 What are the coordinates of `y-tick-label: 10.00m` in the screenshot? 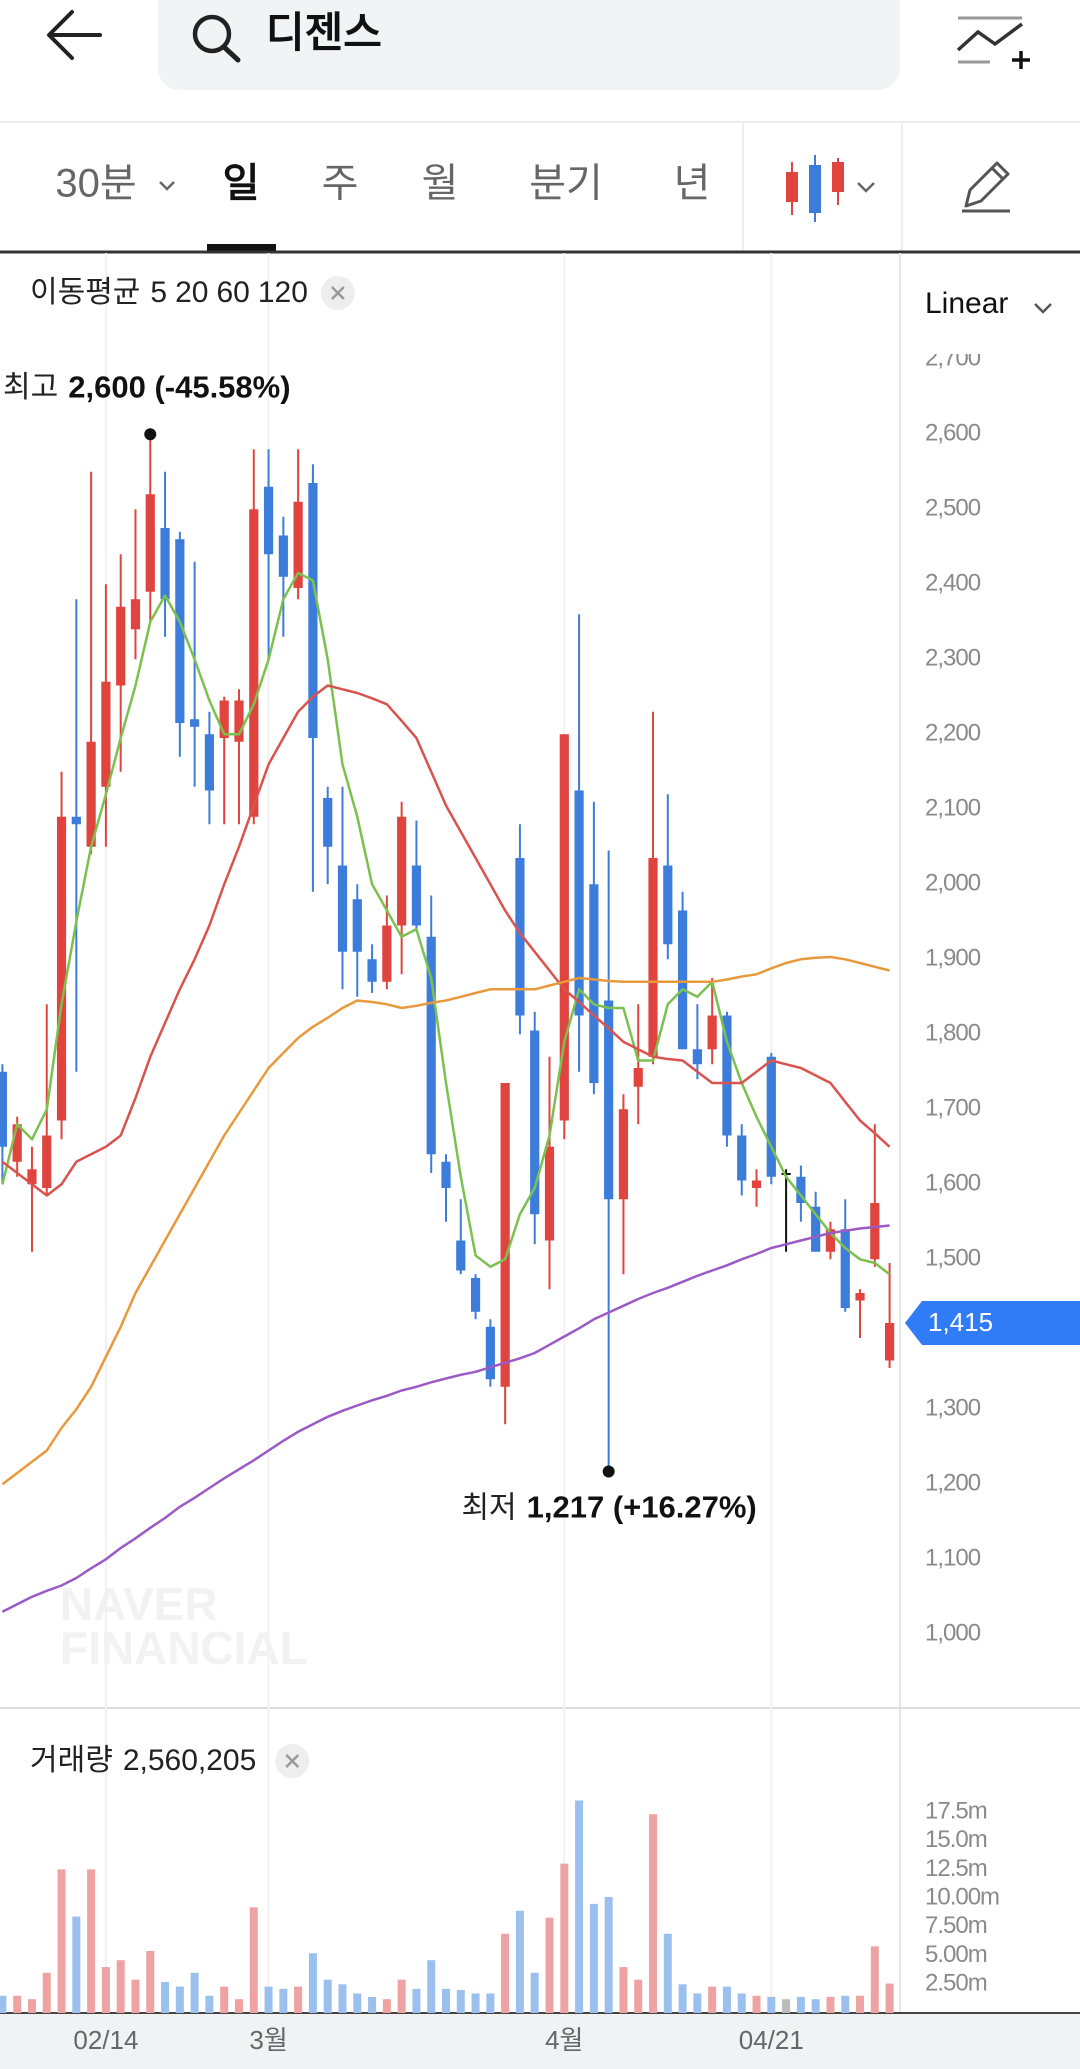 It's located at (962, 1896).